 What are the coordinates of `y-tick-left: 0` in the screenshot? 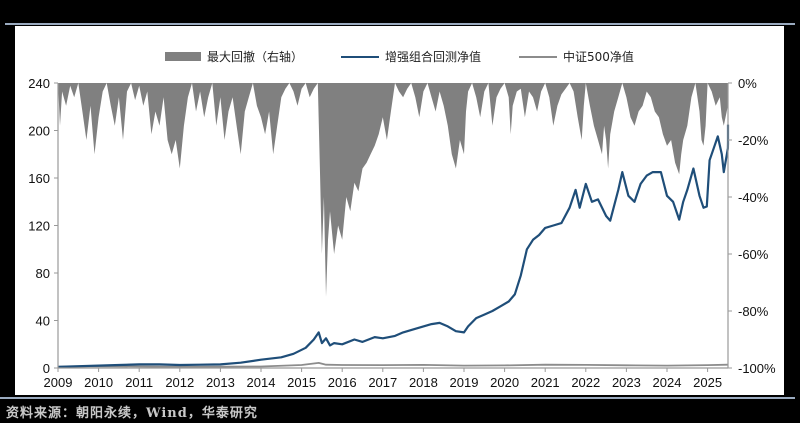 It's located at (46, 368).